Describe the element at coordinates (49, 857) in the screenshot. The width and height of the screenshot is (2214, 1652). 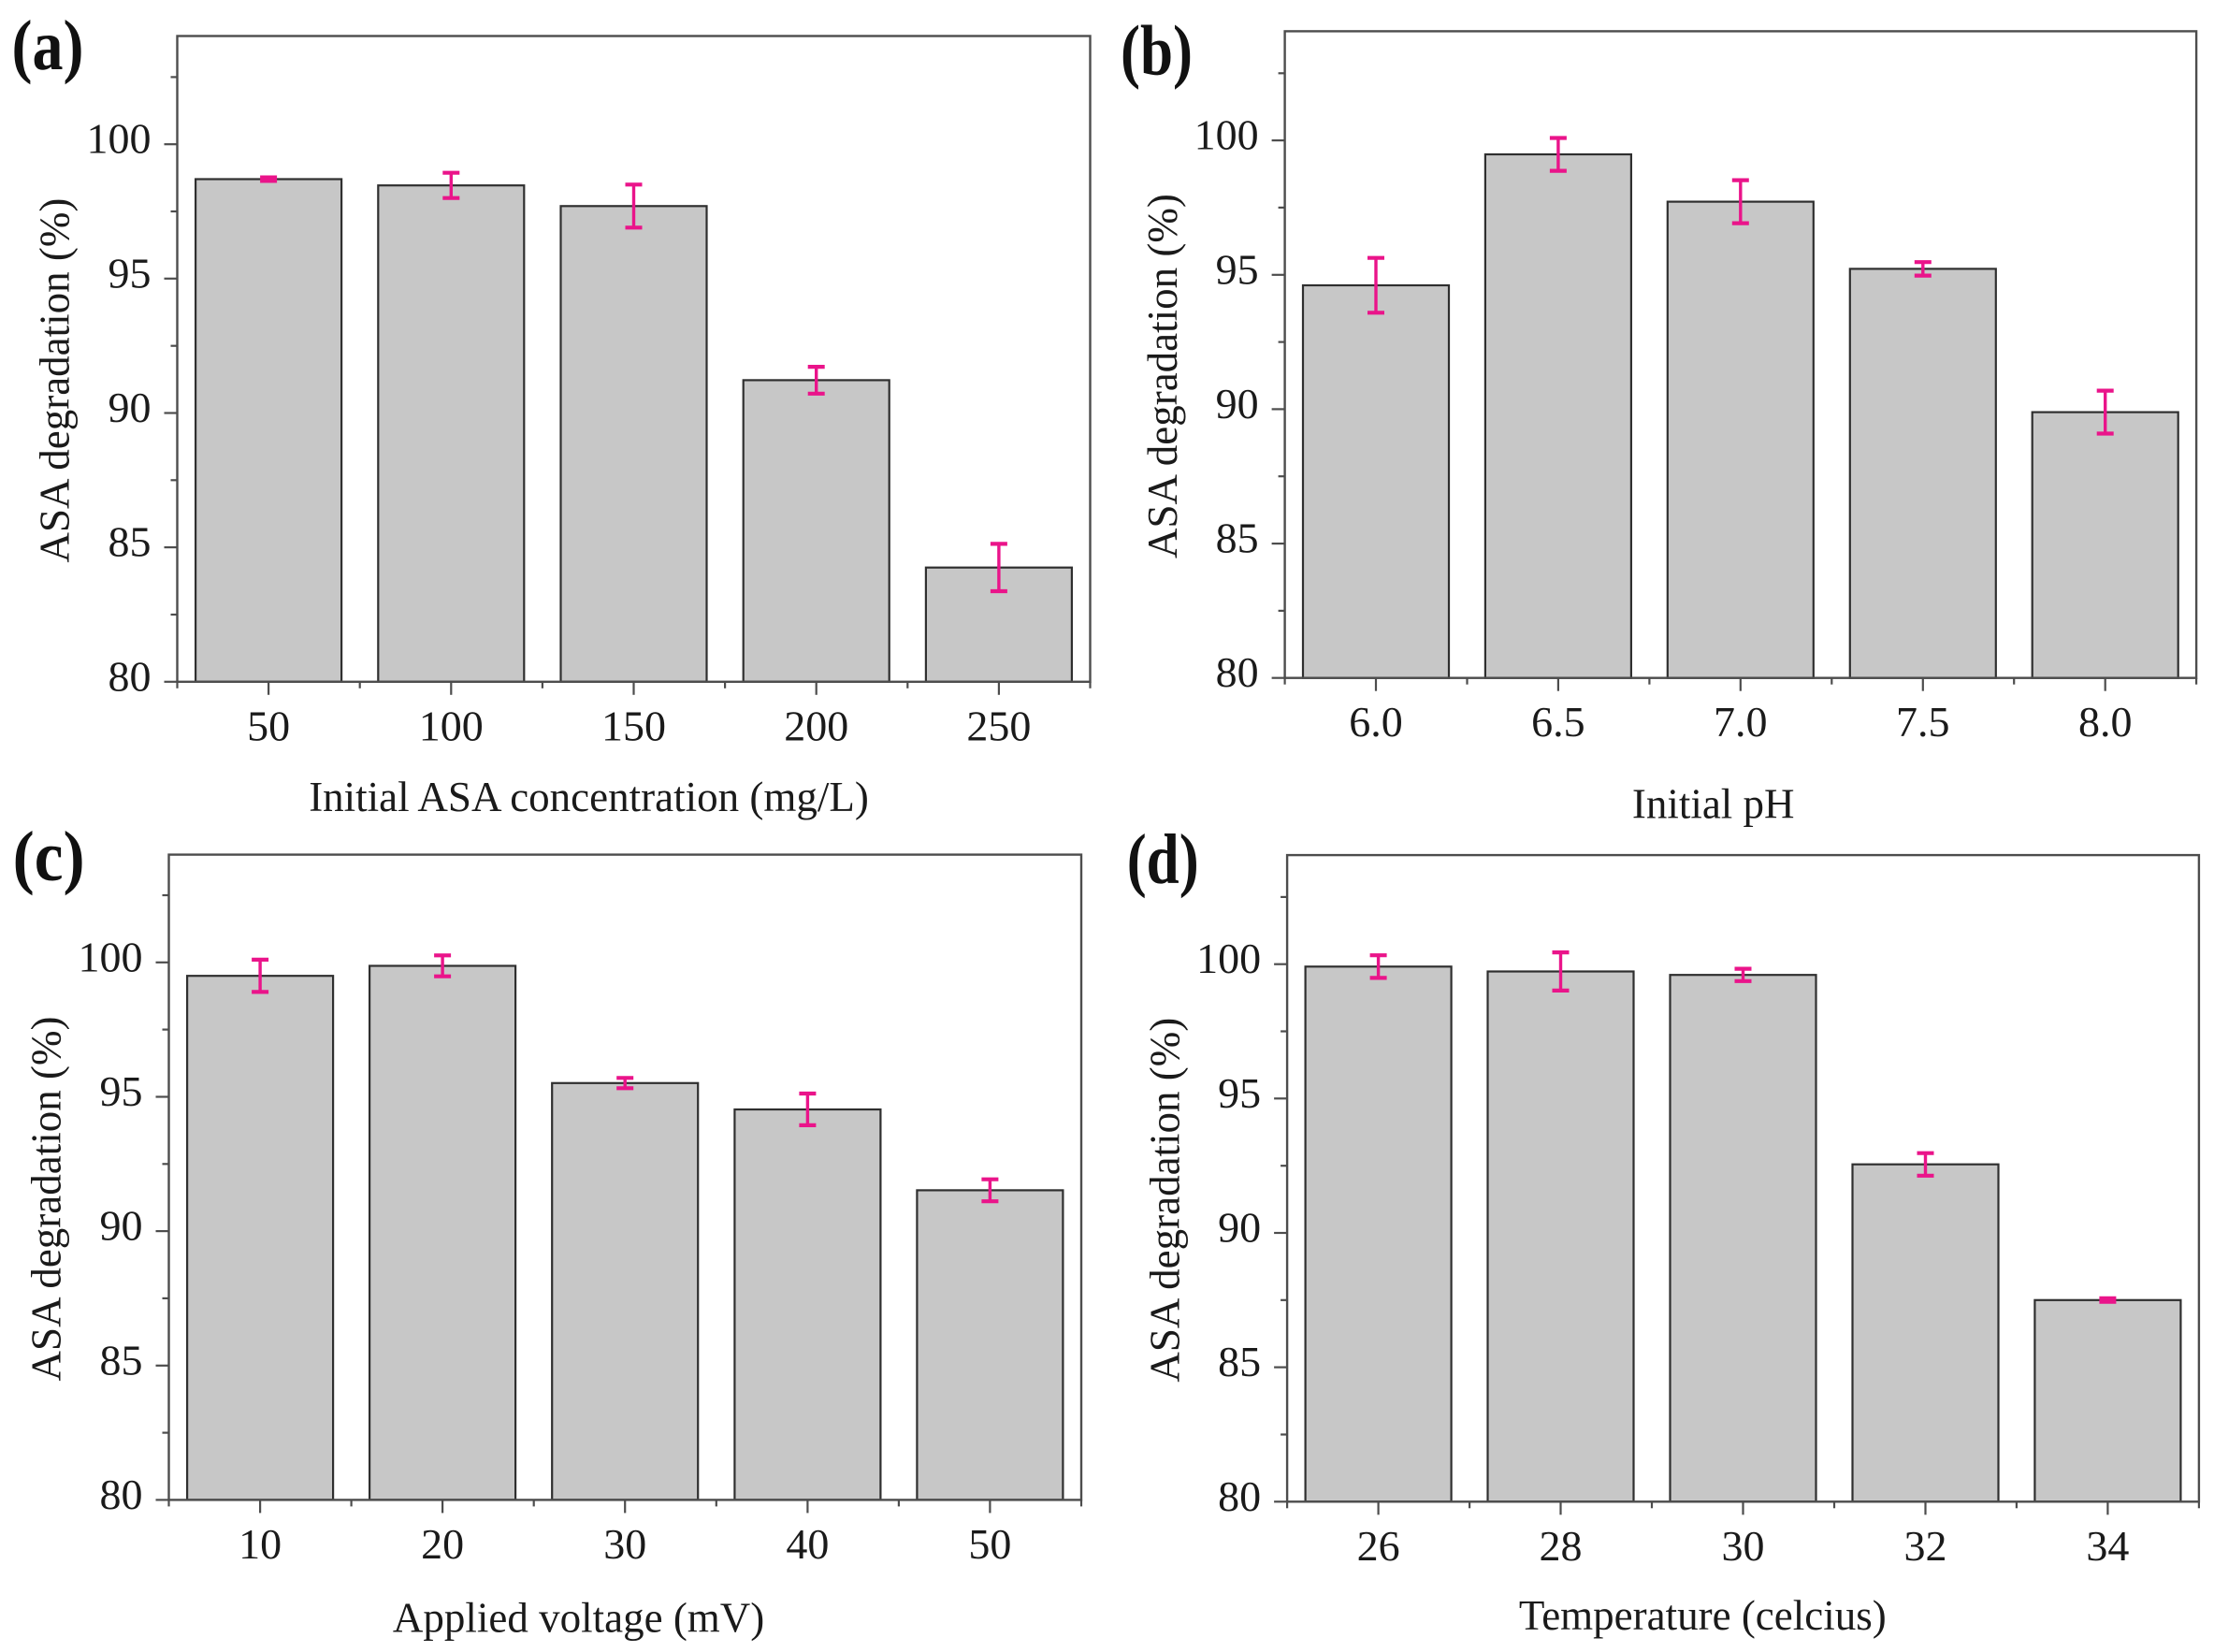
I see `svg-text: (c)` at that location.